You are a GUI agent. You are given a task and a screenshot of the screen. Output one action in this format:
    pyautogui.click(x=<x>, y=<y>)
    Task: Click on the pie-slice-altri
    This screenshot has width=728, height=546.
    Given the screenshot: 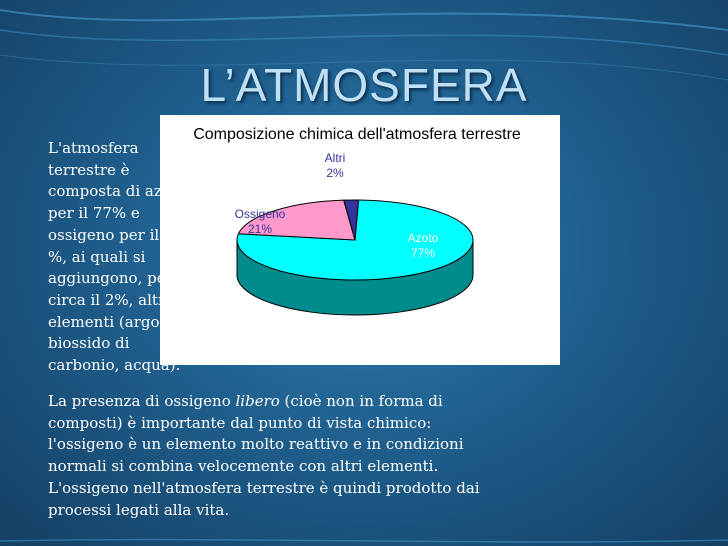 What is the action you would take?
    pyautogui.click(x=351, y=220)
    